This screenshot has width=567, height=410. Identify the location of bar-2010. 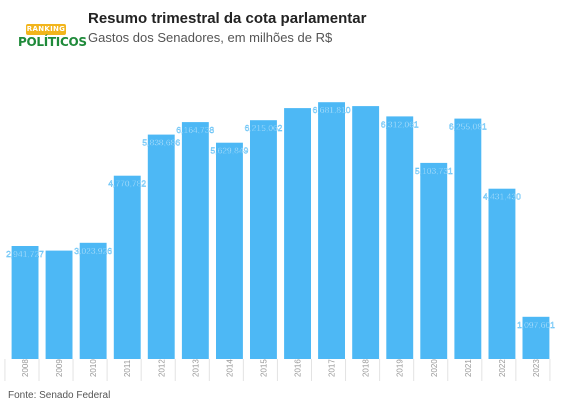
(93, 300).